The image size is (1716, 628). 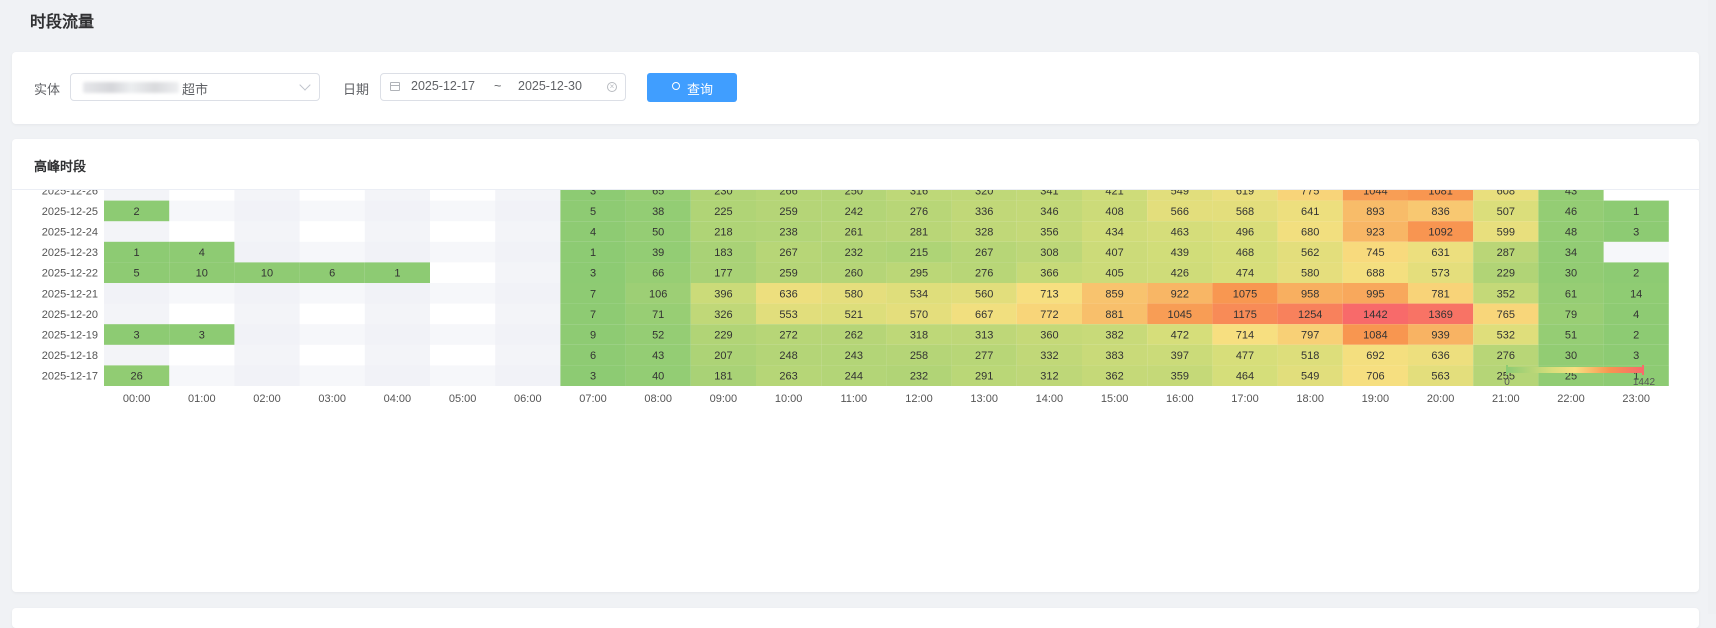 I want to click on cell-label: 464, so click(x=1245, y=377).